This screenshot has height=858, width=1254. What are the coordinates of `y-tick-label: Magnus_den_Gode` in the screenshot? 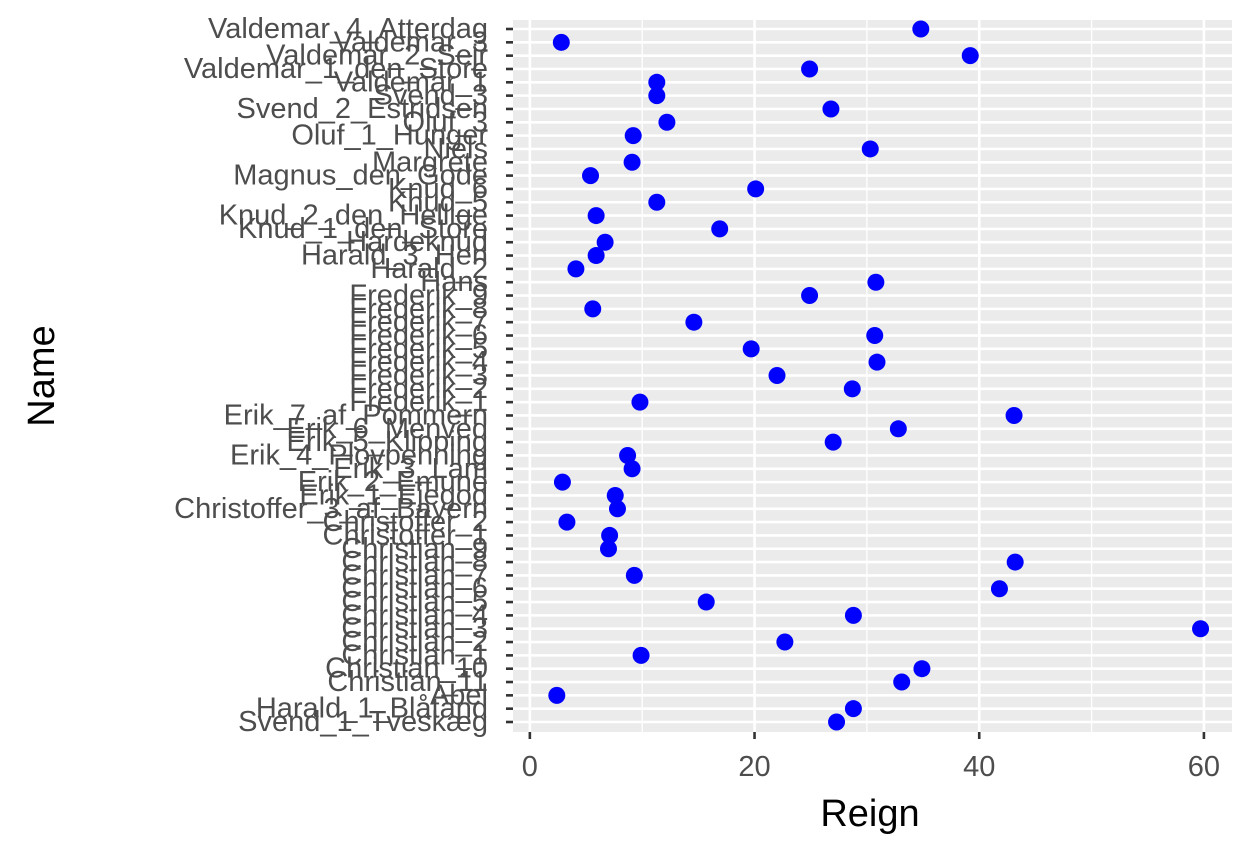 It's located at (360, 176).